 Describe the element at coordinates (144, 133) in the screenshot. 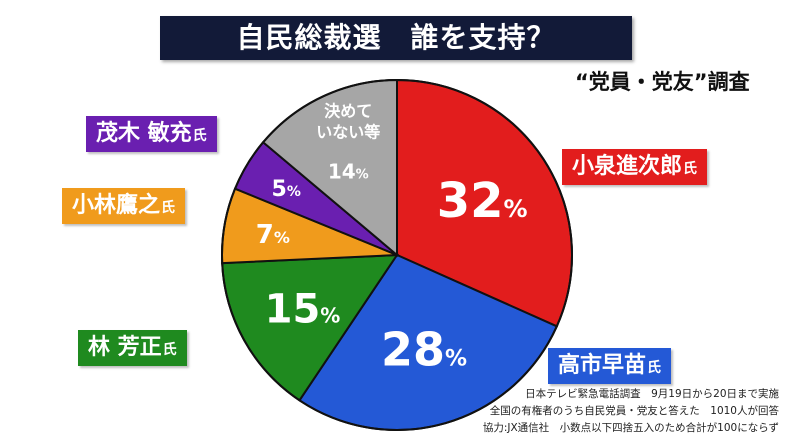

I see `label-motegi-name: 茂木 敏充` at that location.